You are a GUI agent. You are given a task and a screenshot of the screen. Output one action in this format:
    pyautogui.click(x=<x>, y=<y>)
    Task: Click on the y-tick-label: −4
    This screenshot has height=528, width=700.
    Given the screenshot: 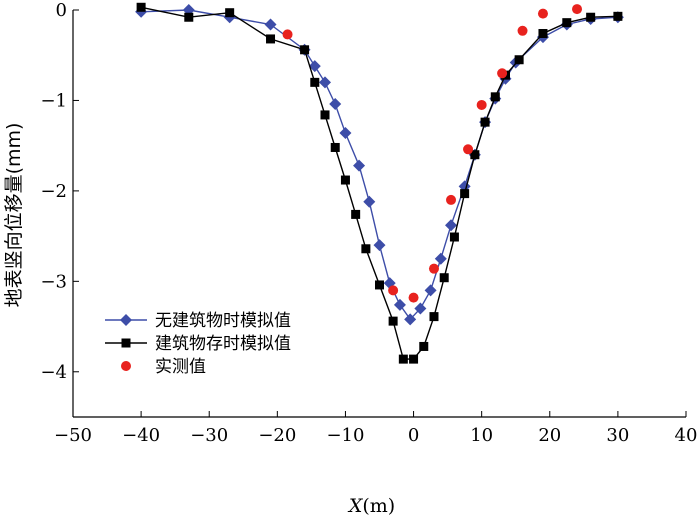 What is the action you would take?
    pyautogui.click(x=53, y=372)
    